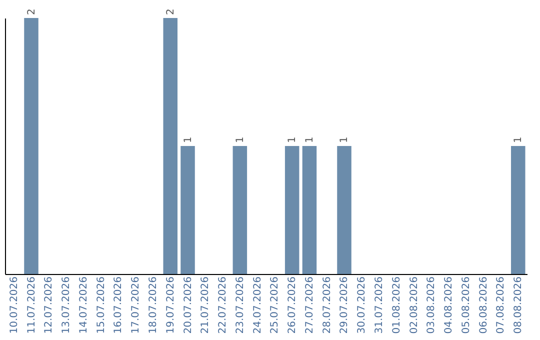 The width and height of the screenshot is (540, 340). I want to click on x-tick-label: 12.07.2026, so click(49, 305).